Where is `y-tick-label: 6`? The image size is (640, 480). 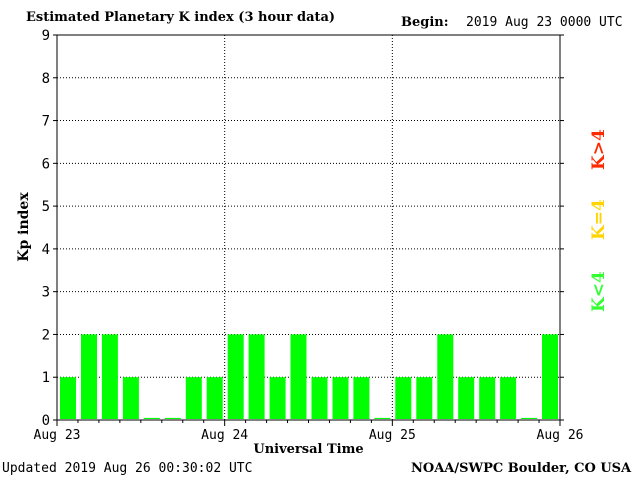 y-tick-label: 6 is located at coordinates (46, 164).